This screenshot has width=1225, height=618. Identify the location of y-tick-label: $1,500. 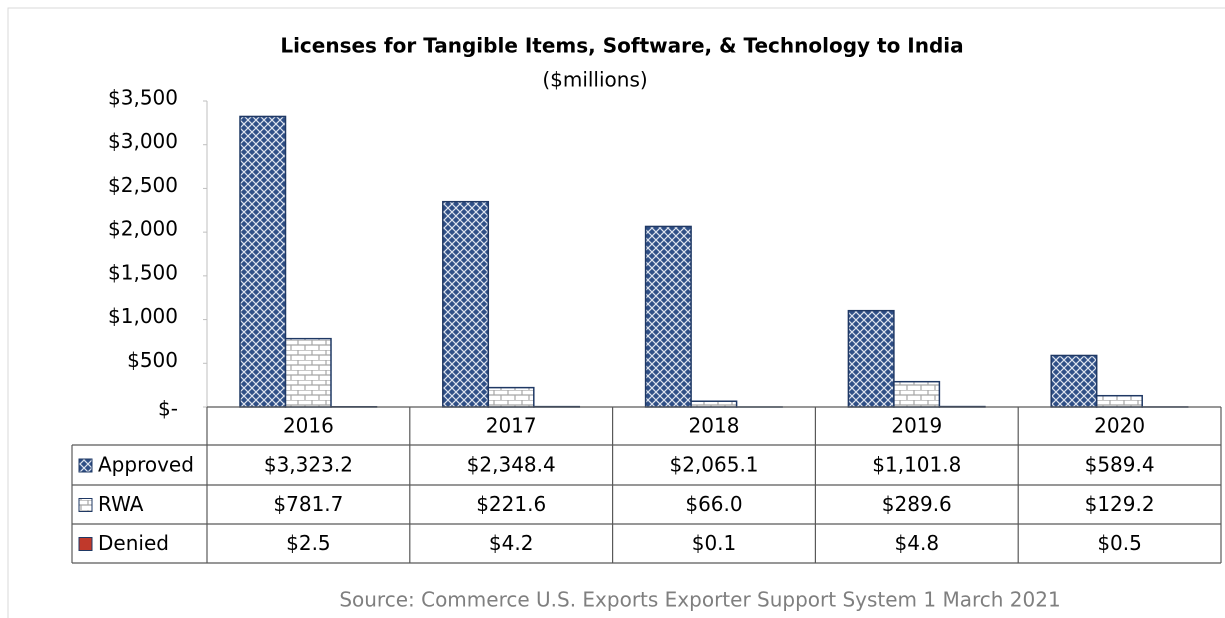
(143, 272).